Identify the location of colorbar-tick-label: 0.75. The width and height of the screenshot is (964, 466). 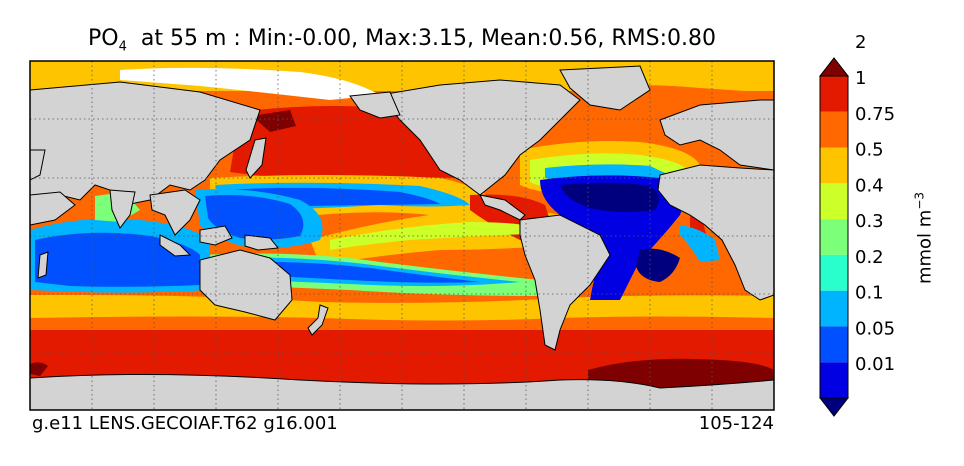
(875, 114).